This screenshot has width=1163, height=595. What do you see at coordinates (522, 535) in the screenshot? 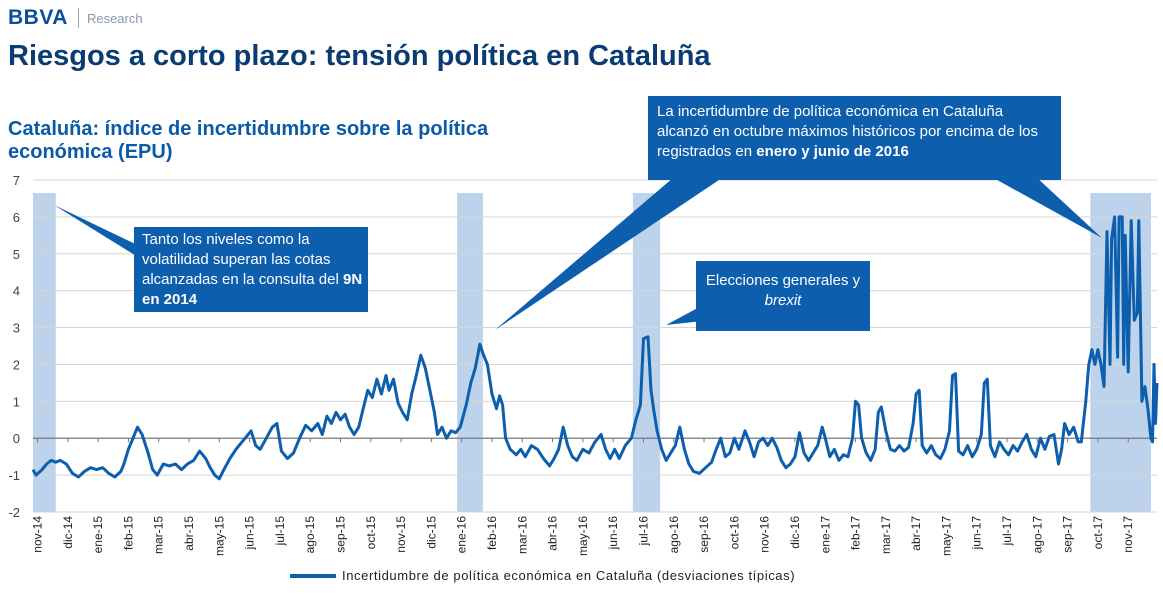
I see `x-tick-label: mar-16` at bounding box center [522, 535].